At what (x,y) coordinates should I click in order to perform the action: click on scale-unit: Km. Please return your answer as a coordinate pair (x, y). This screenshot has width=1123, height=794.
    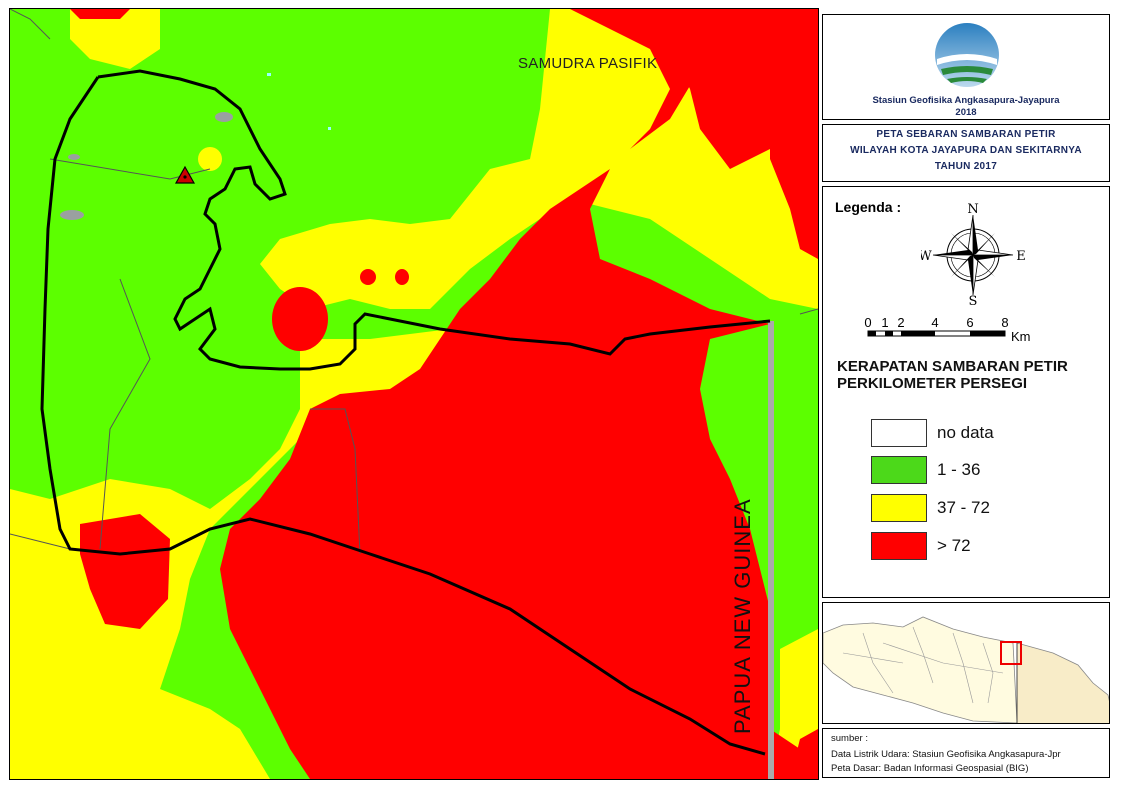
    Looking at the image, I should click on (1021, 336).